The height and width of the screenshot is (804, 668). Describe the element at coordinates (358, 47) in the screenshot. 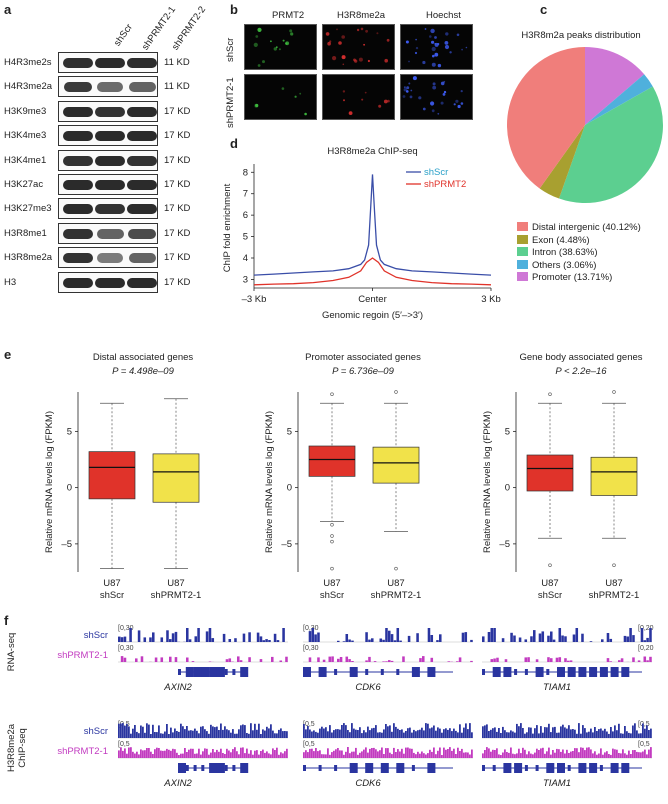

I see `micro-image-shscr-h3r8me2a` at that location.